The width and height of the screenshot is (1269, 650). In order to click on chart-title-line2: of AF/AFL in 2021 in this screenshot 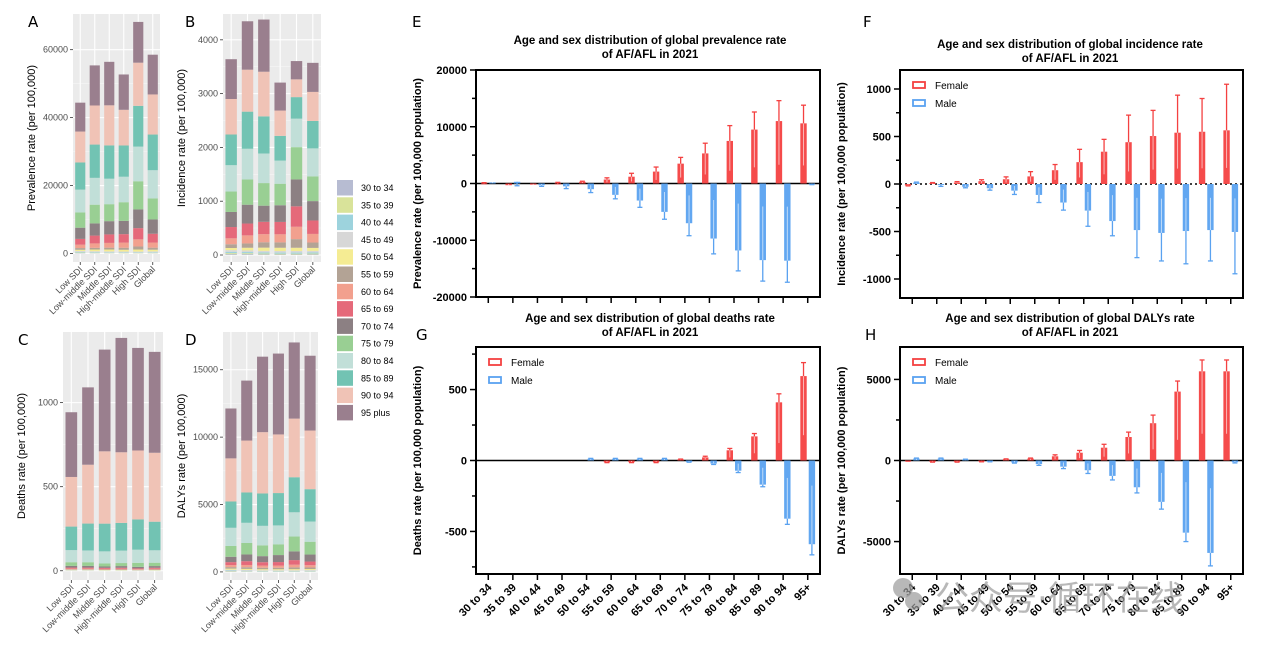, I will do `click(1070, 333)`.